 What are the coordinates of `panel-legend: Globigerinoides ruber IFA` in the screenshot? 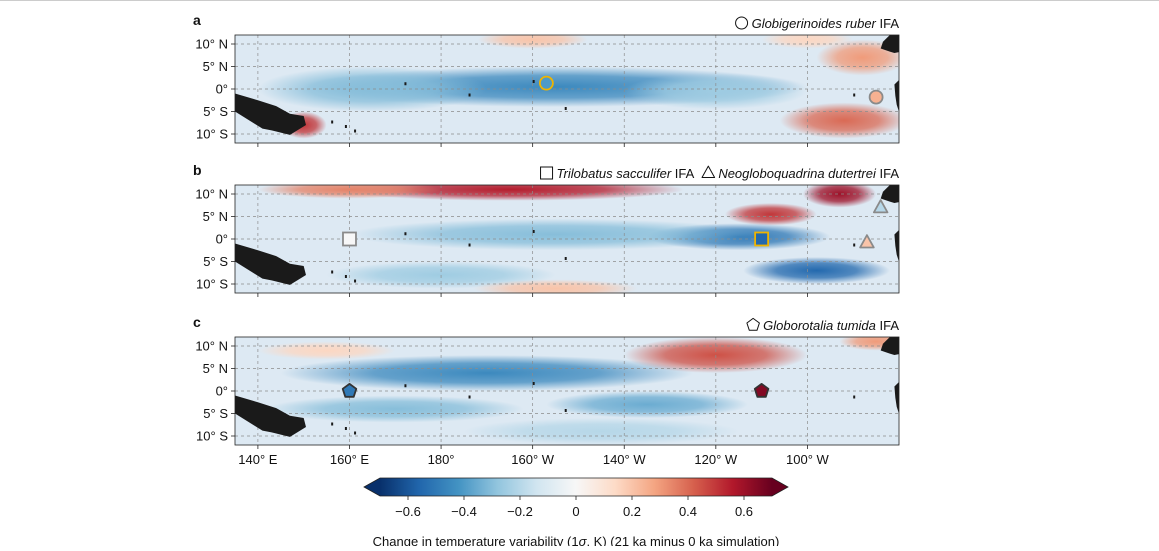 It's located at (817, 23).